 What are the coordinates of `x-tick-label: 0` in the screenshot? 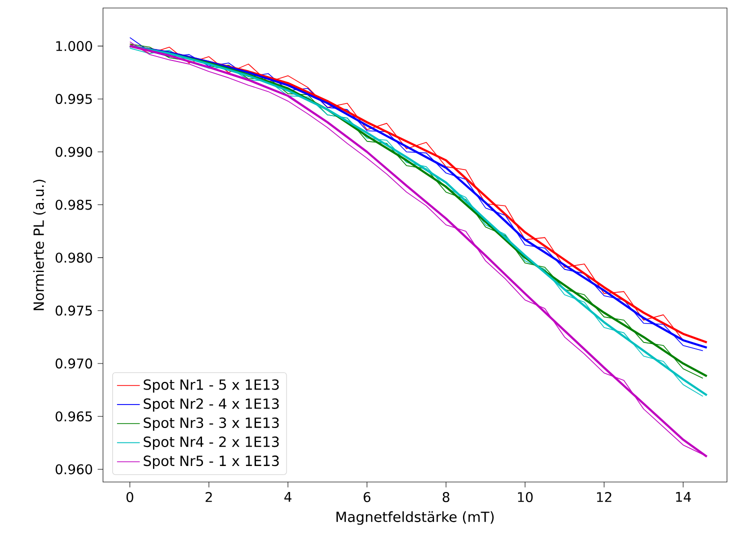 It's located at (130, 497).